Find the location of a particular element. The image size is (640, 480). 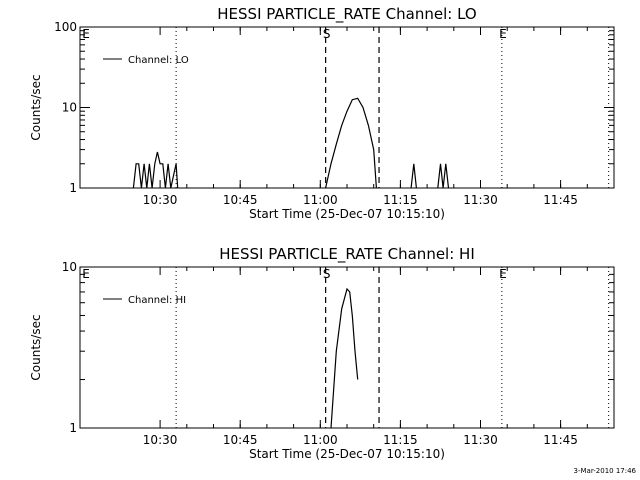

y-tick-label: 100 is located at coordinates (65, 27).